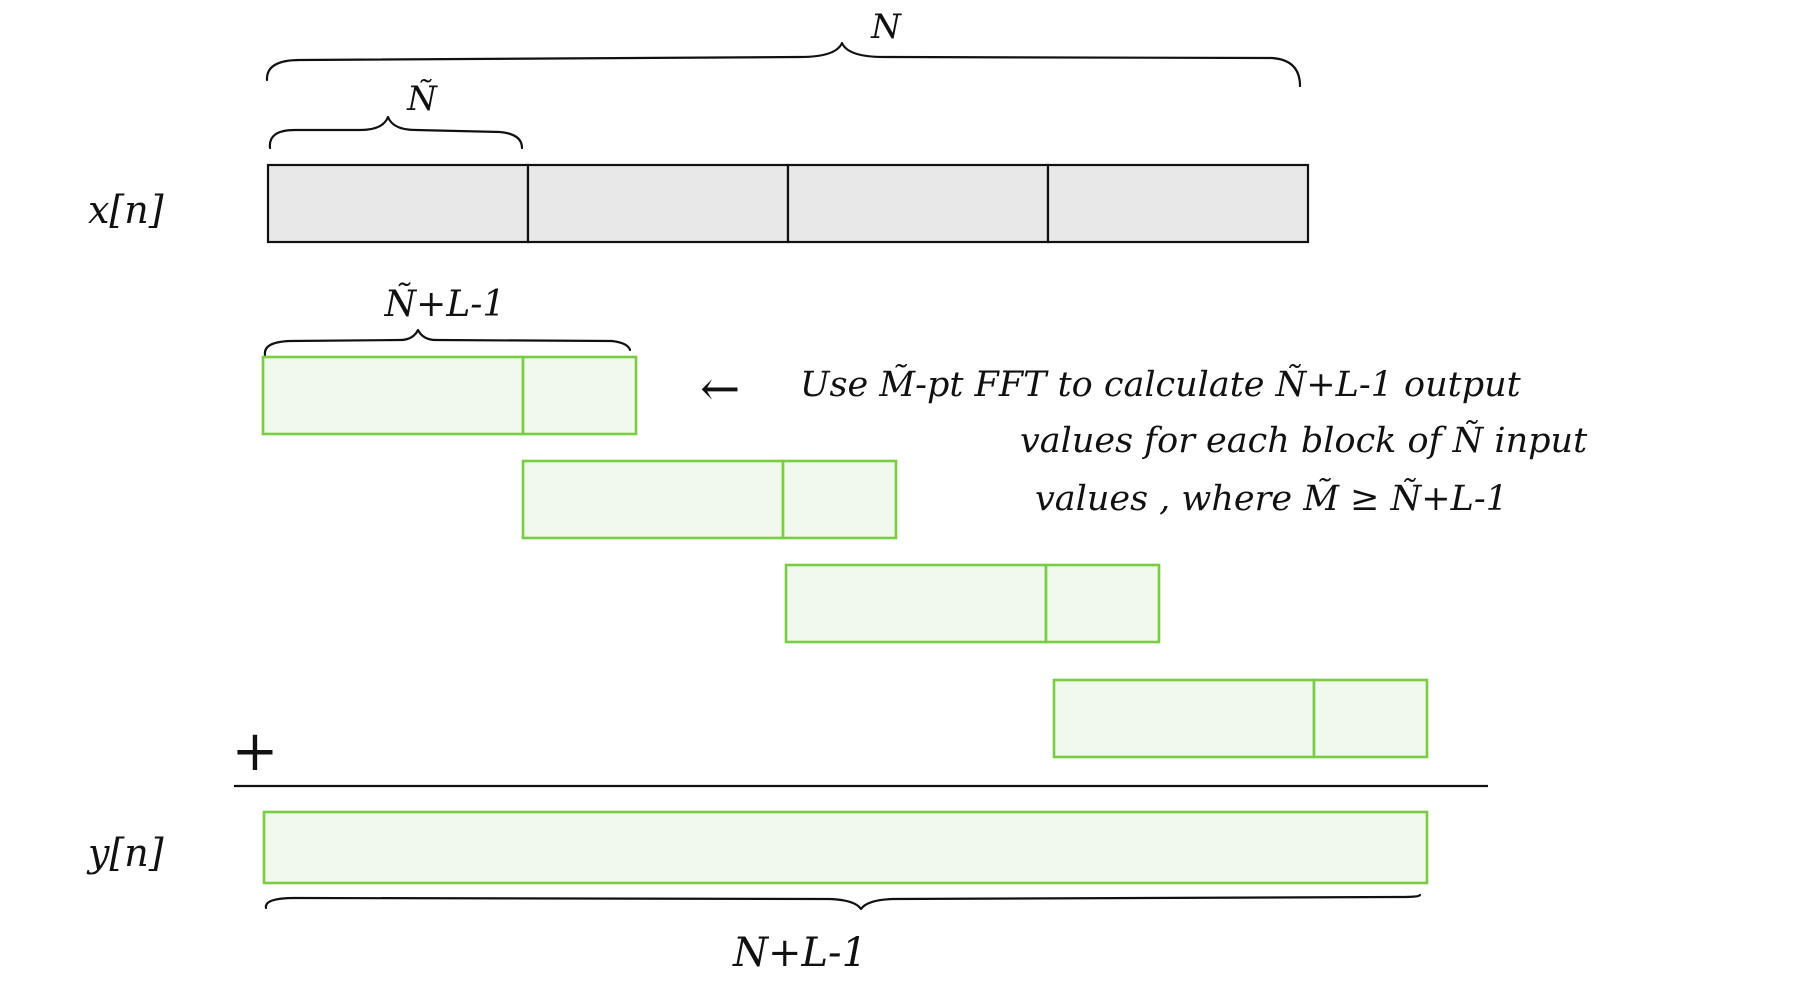 This screenshot has width=1812, height=1005. What do you see at coordinates (845, 847) in the screenshot?
I see `output-signal-bar` at bounding box center [845, 847].